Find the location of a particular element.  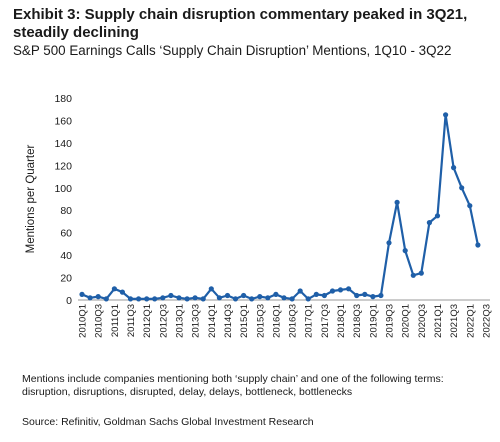

x-tick-label: 2021Q1 is located at coordinates (438, 321).